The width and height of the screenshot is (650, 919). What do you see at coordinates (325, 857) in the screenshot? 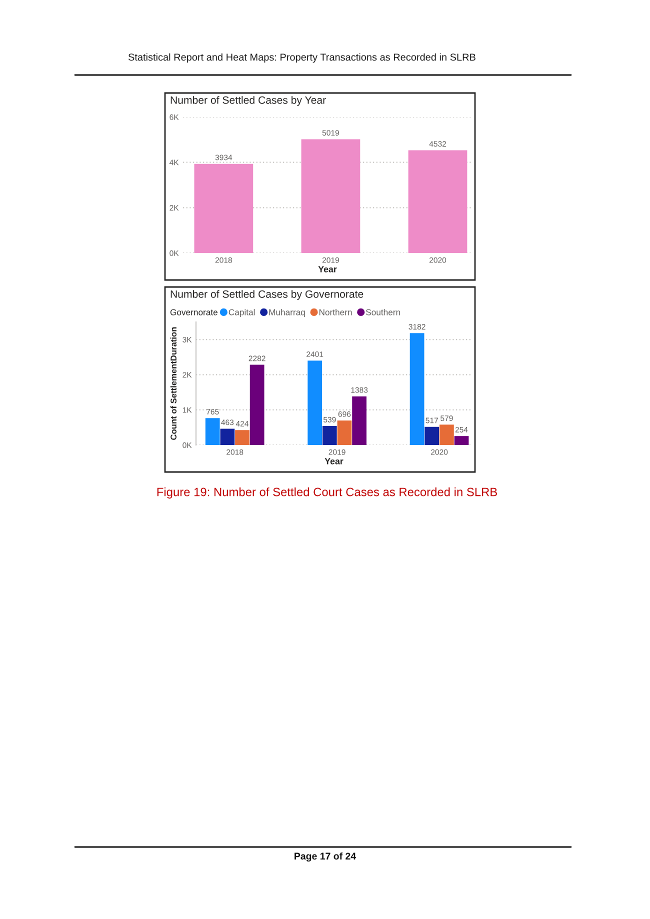
I see `text: Page 17 of 24` at bounding box center [325, 857].